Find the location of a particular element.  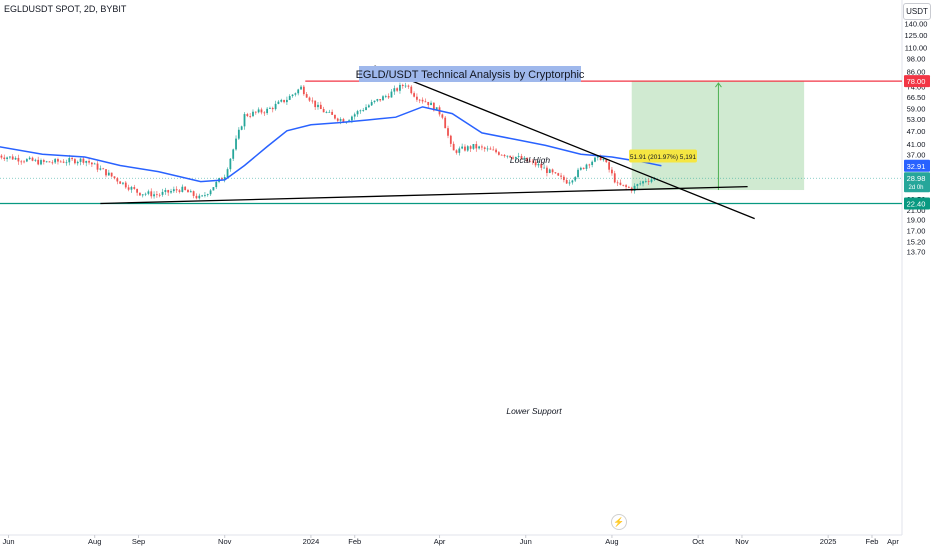

price-tag-price is located at coordinates (917, 182).